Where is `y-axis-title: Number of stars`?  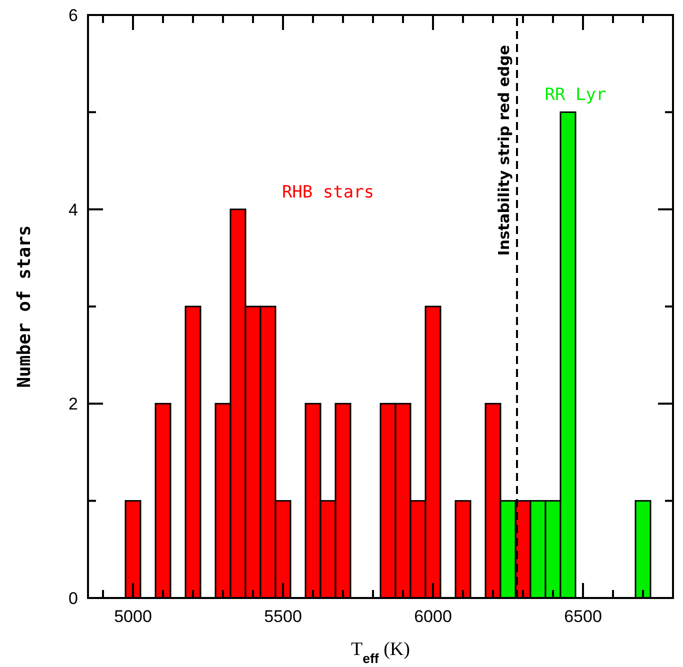 y-axis-title: Number of stars is located at coordinates (24, 306).